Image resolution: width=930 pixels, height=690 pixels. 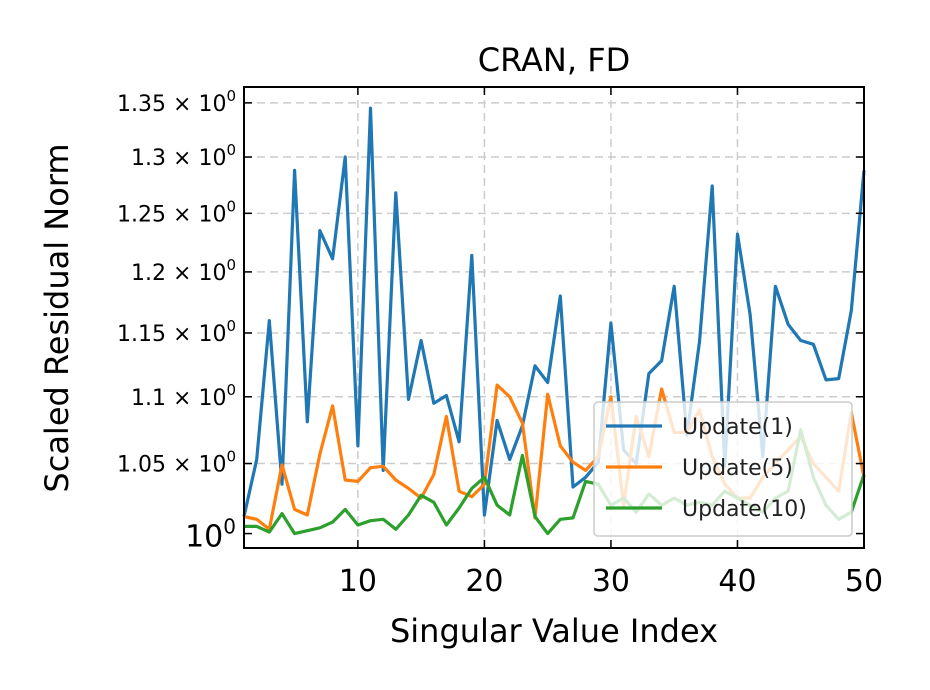 What do you see at coordinates (737, 581) in the screenshot?
I see `x-tick-label: 40` at bounding box center [737, 581].